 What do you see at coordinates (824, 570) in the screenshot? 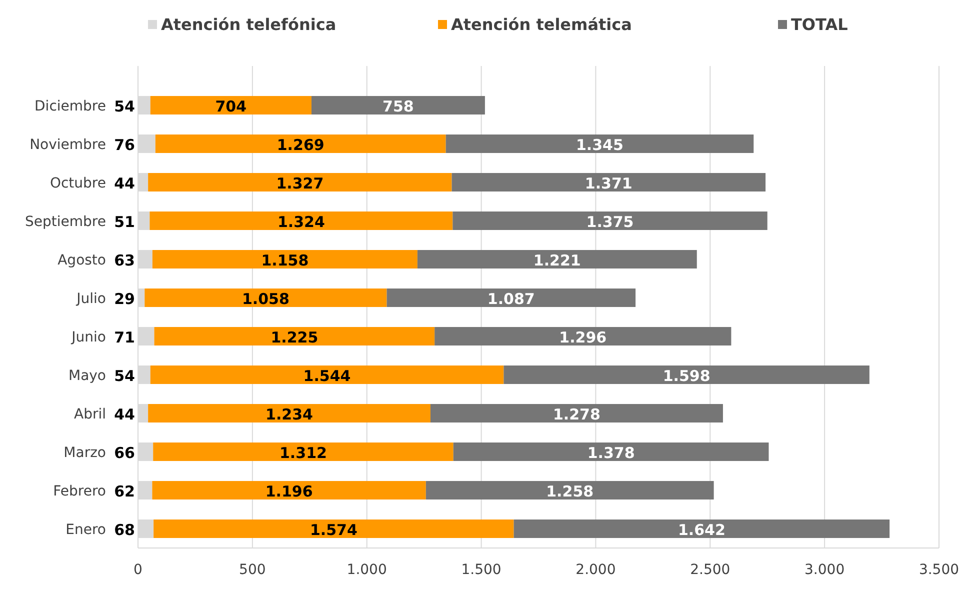
I see `x-tick-label: 3.000` at bounding box center [824, 570].